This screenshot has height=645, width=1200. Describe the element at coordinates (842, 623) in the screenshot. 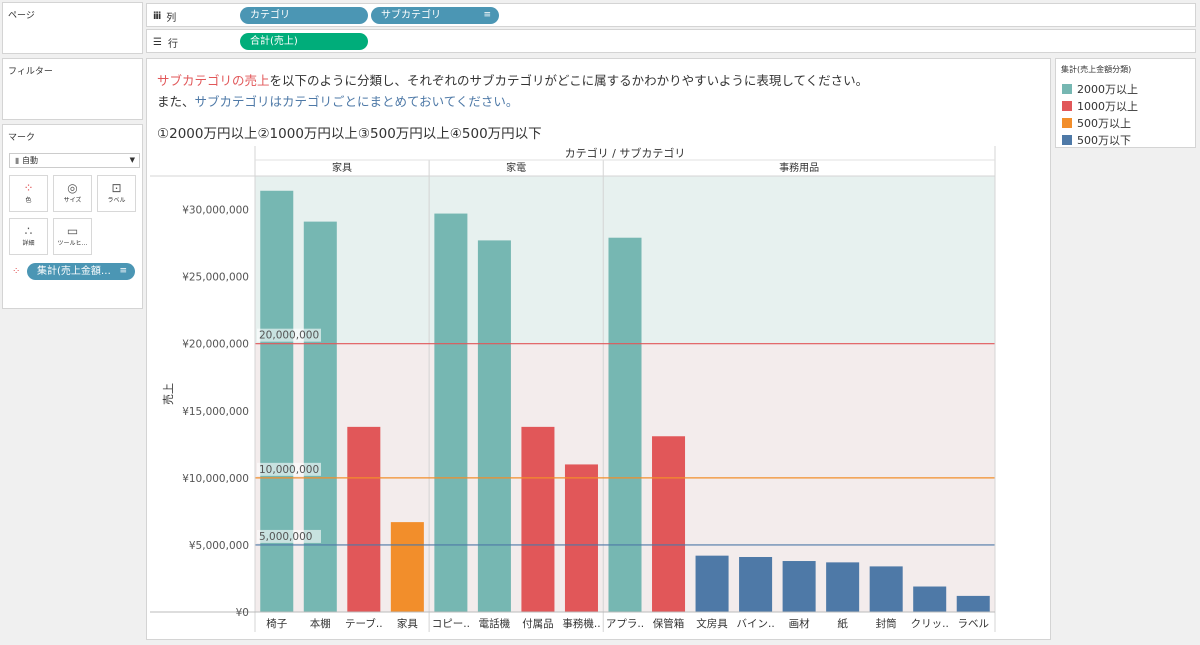

I see `x-tick-label: 紙` at that location.